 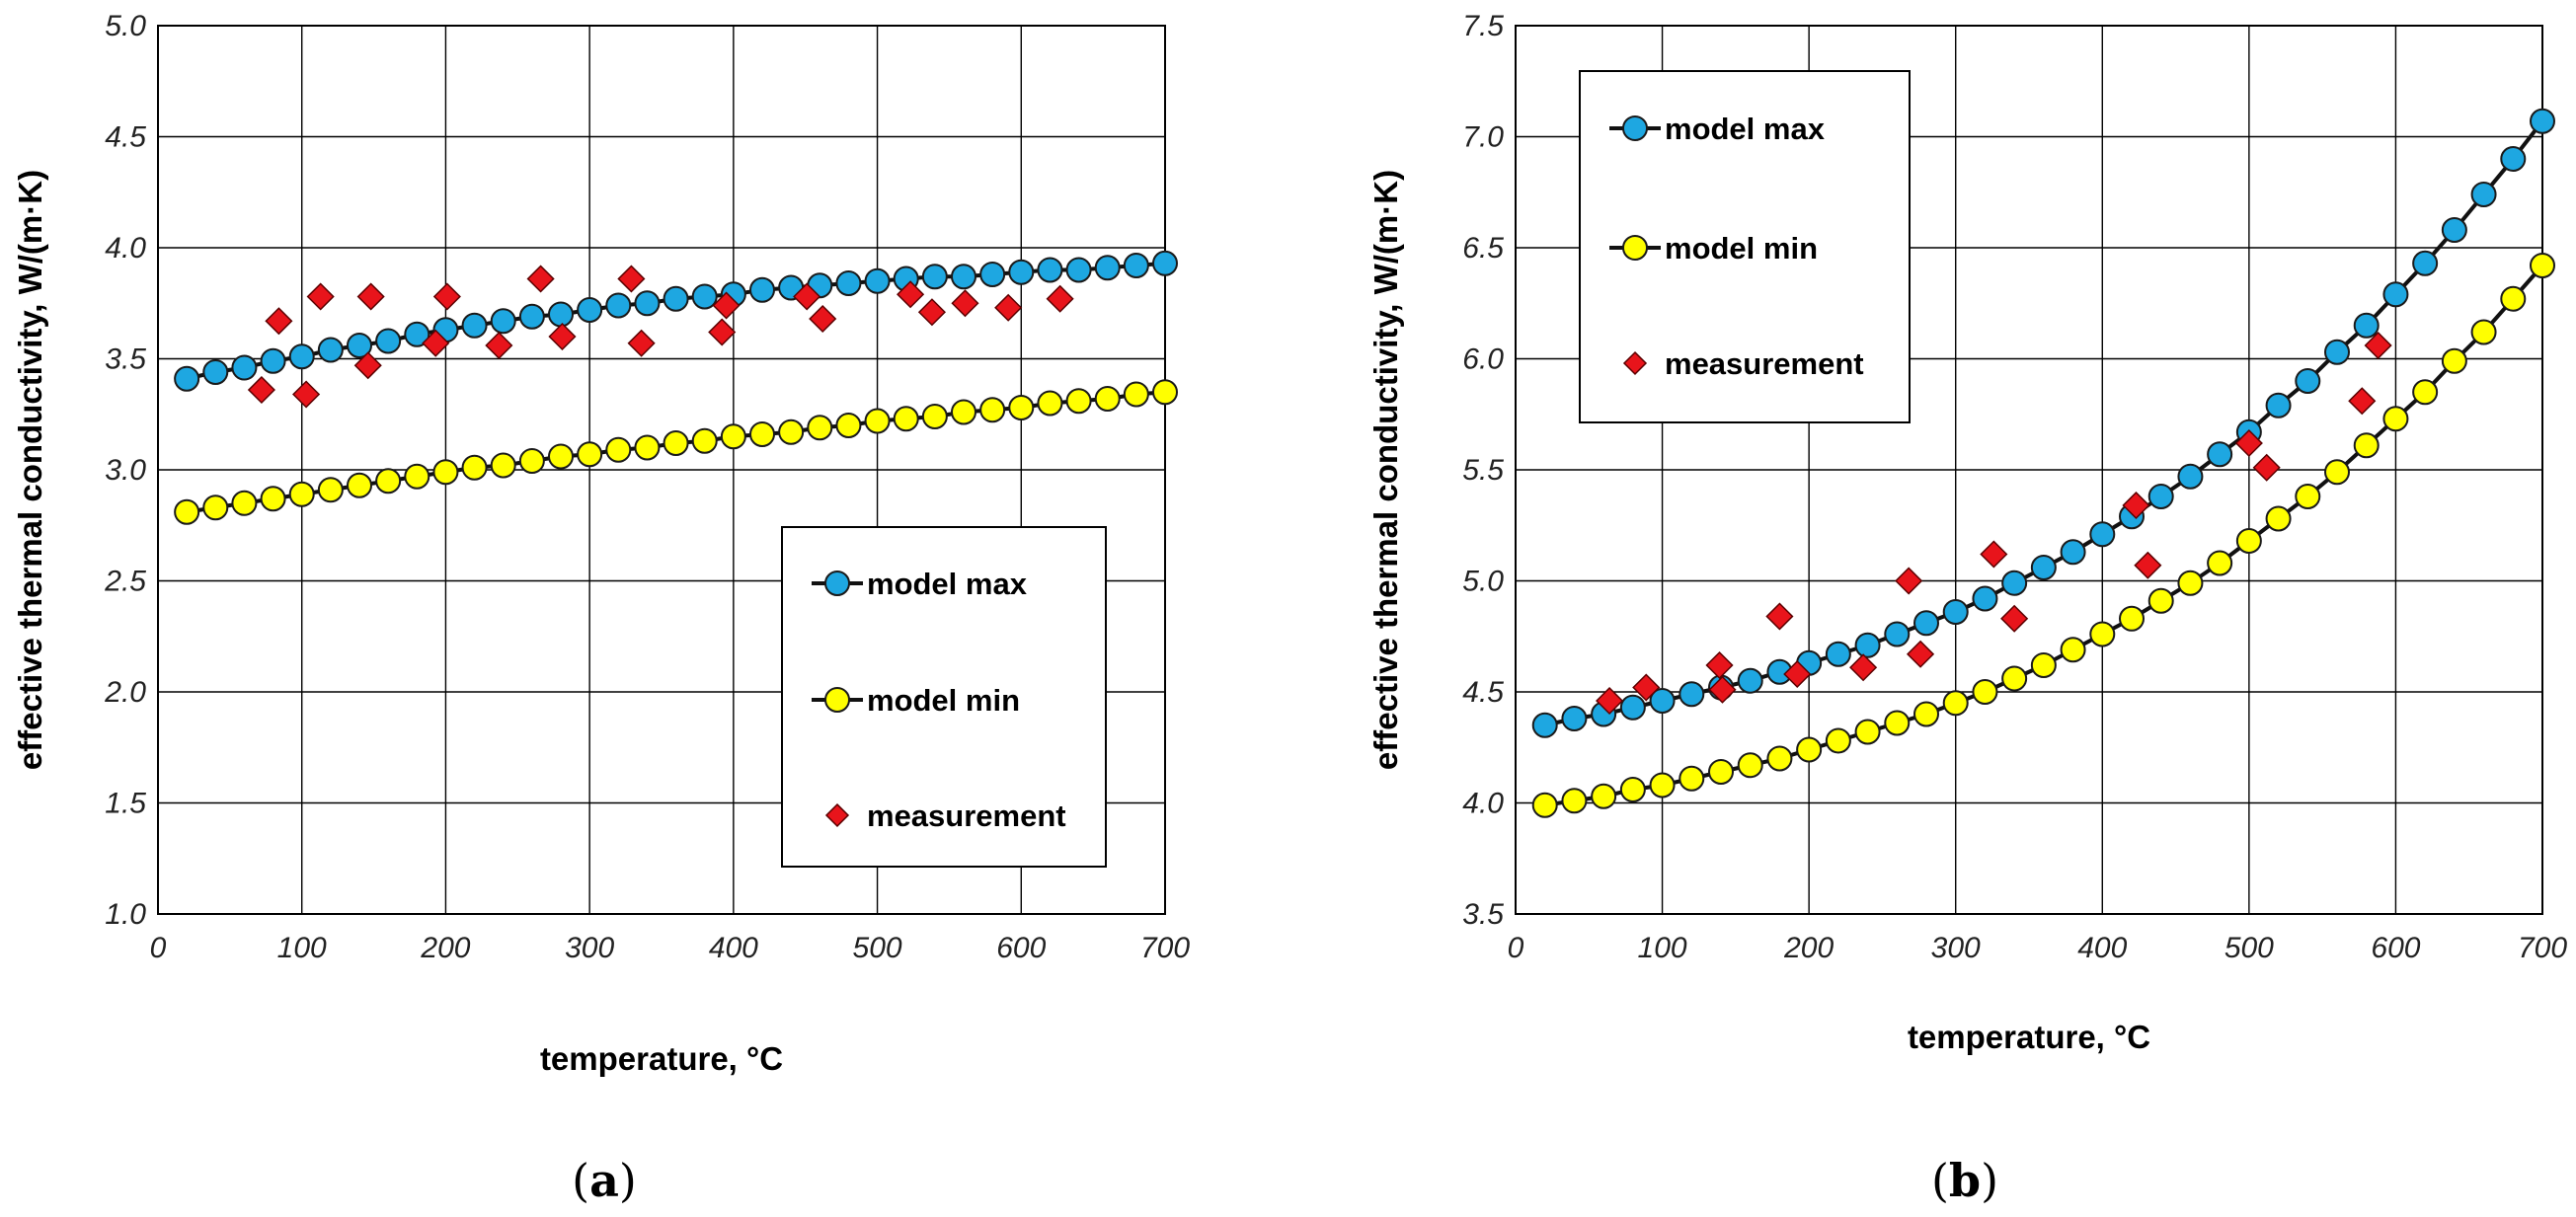 I want to click on x-axis-title-a: temperature, °C, so click(x=661, y=1058).